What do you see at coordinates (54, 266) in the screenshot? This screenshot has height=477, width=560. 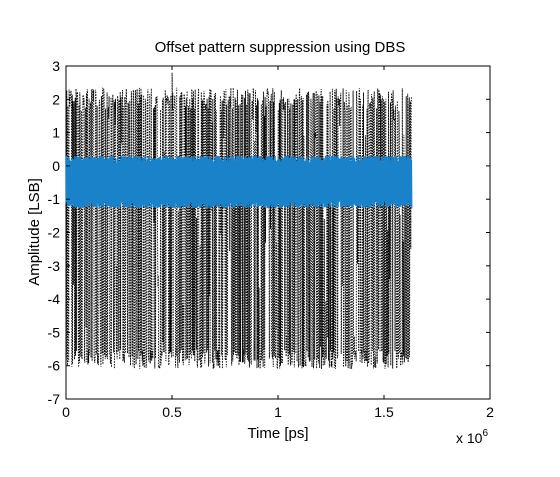 I see `y-tick-label: -3` at bounding box center [54, 266].